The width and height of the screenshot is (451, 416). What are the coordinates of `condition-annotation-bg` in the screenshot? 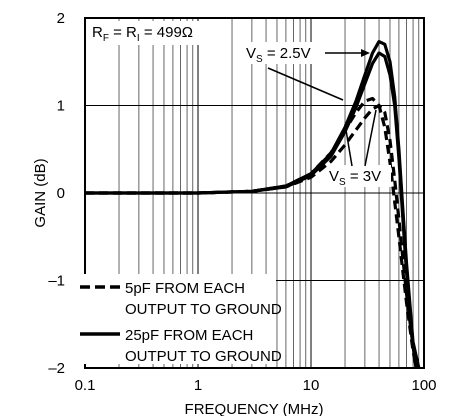 It's located at (144, 33).